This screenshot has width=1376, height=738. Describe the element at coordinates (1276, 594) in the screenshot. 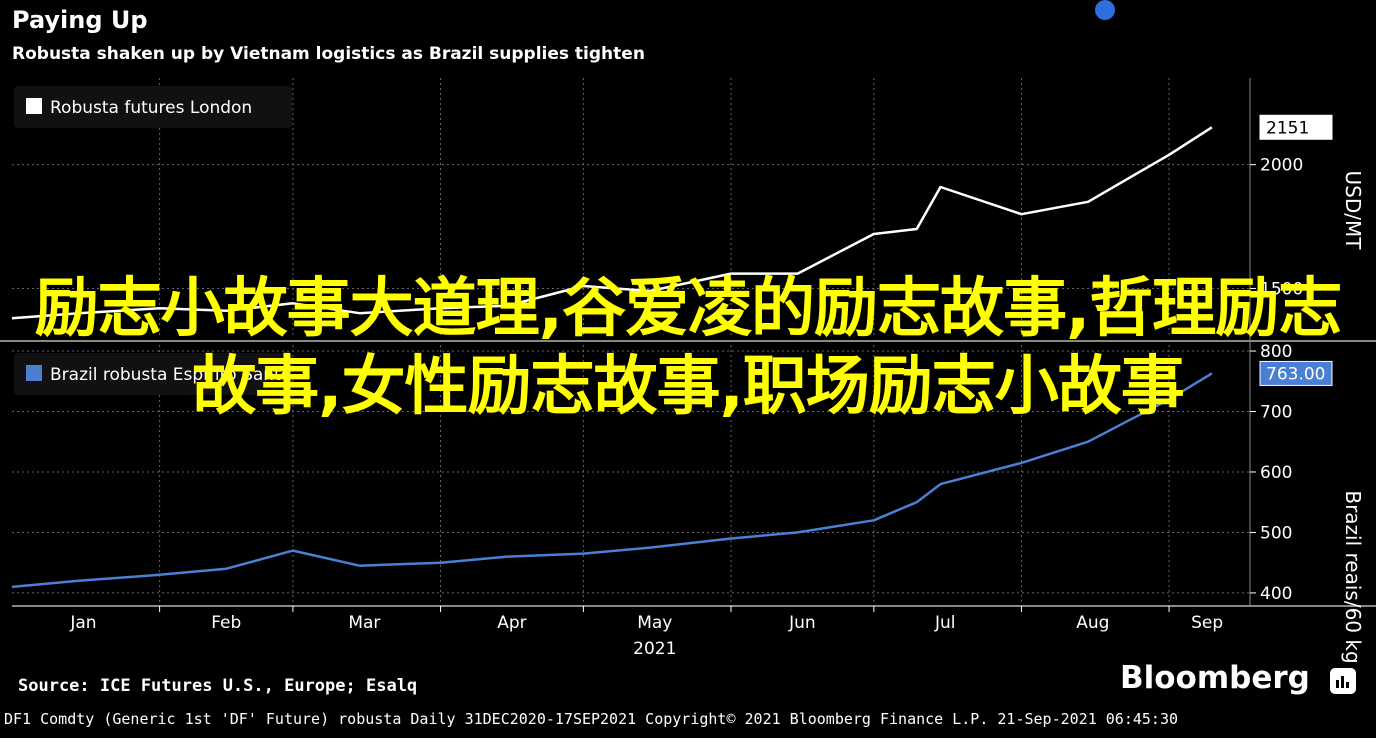

I see `y-tick-label: 400` at that location.